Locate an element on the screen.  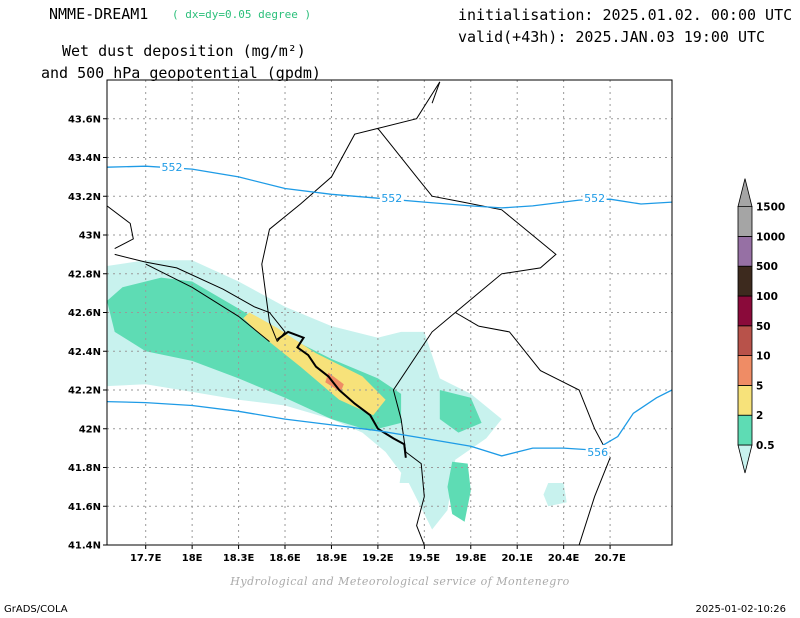
contour-label: 556 is located at coordinates (597, 452).